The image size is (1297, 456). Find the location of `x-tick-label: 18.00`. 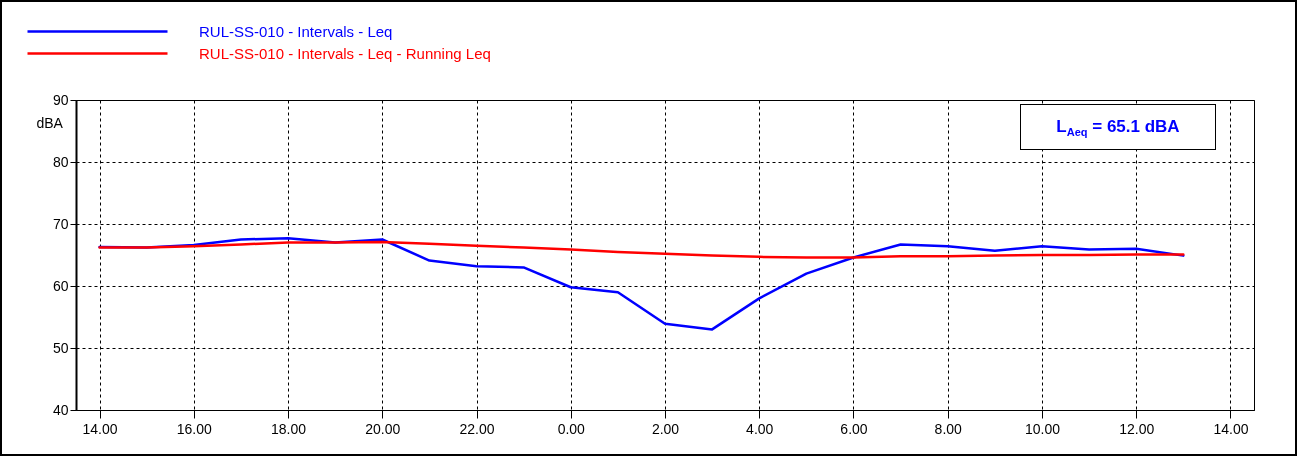

x-tick-label: 18.00 is located at coordinates (289, 428).